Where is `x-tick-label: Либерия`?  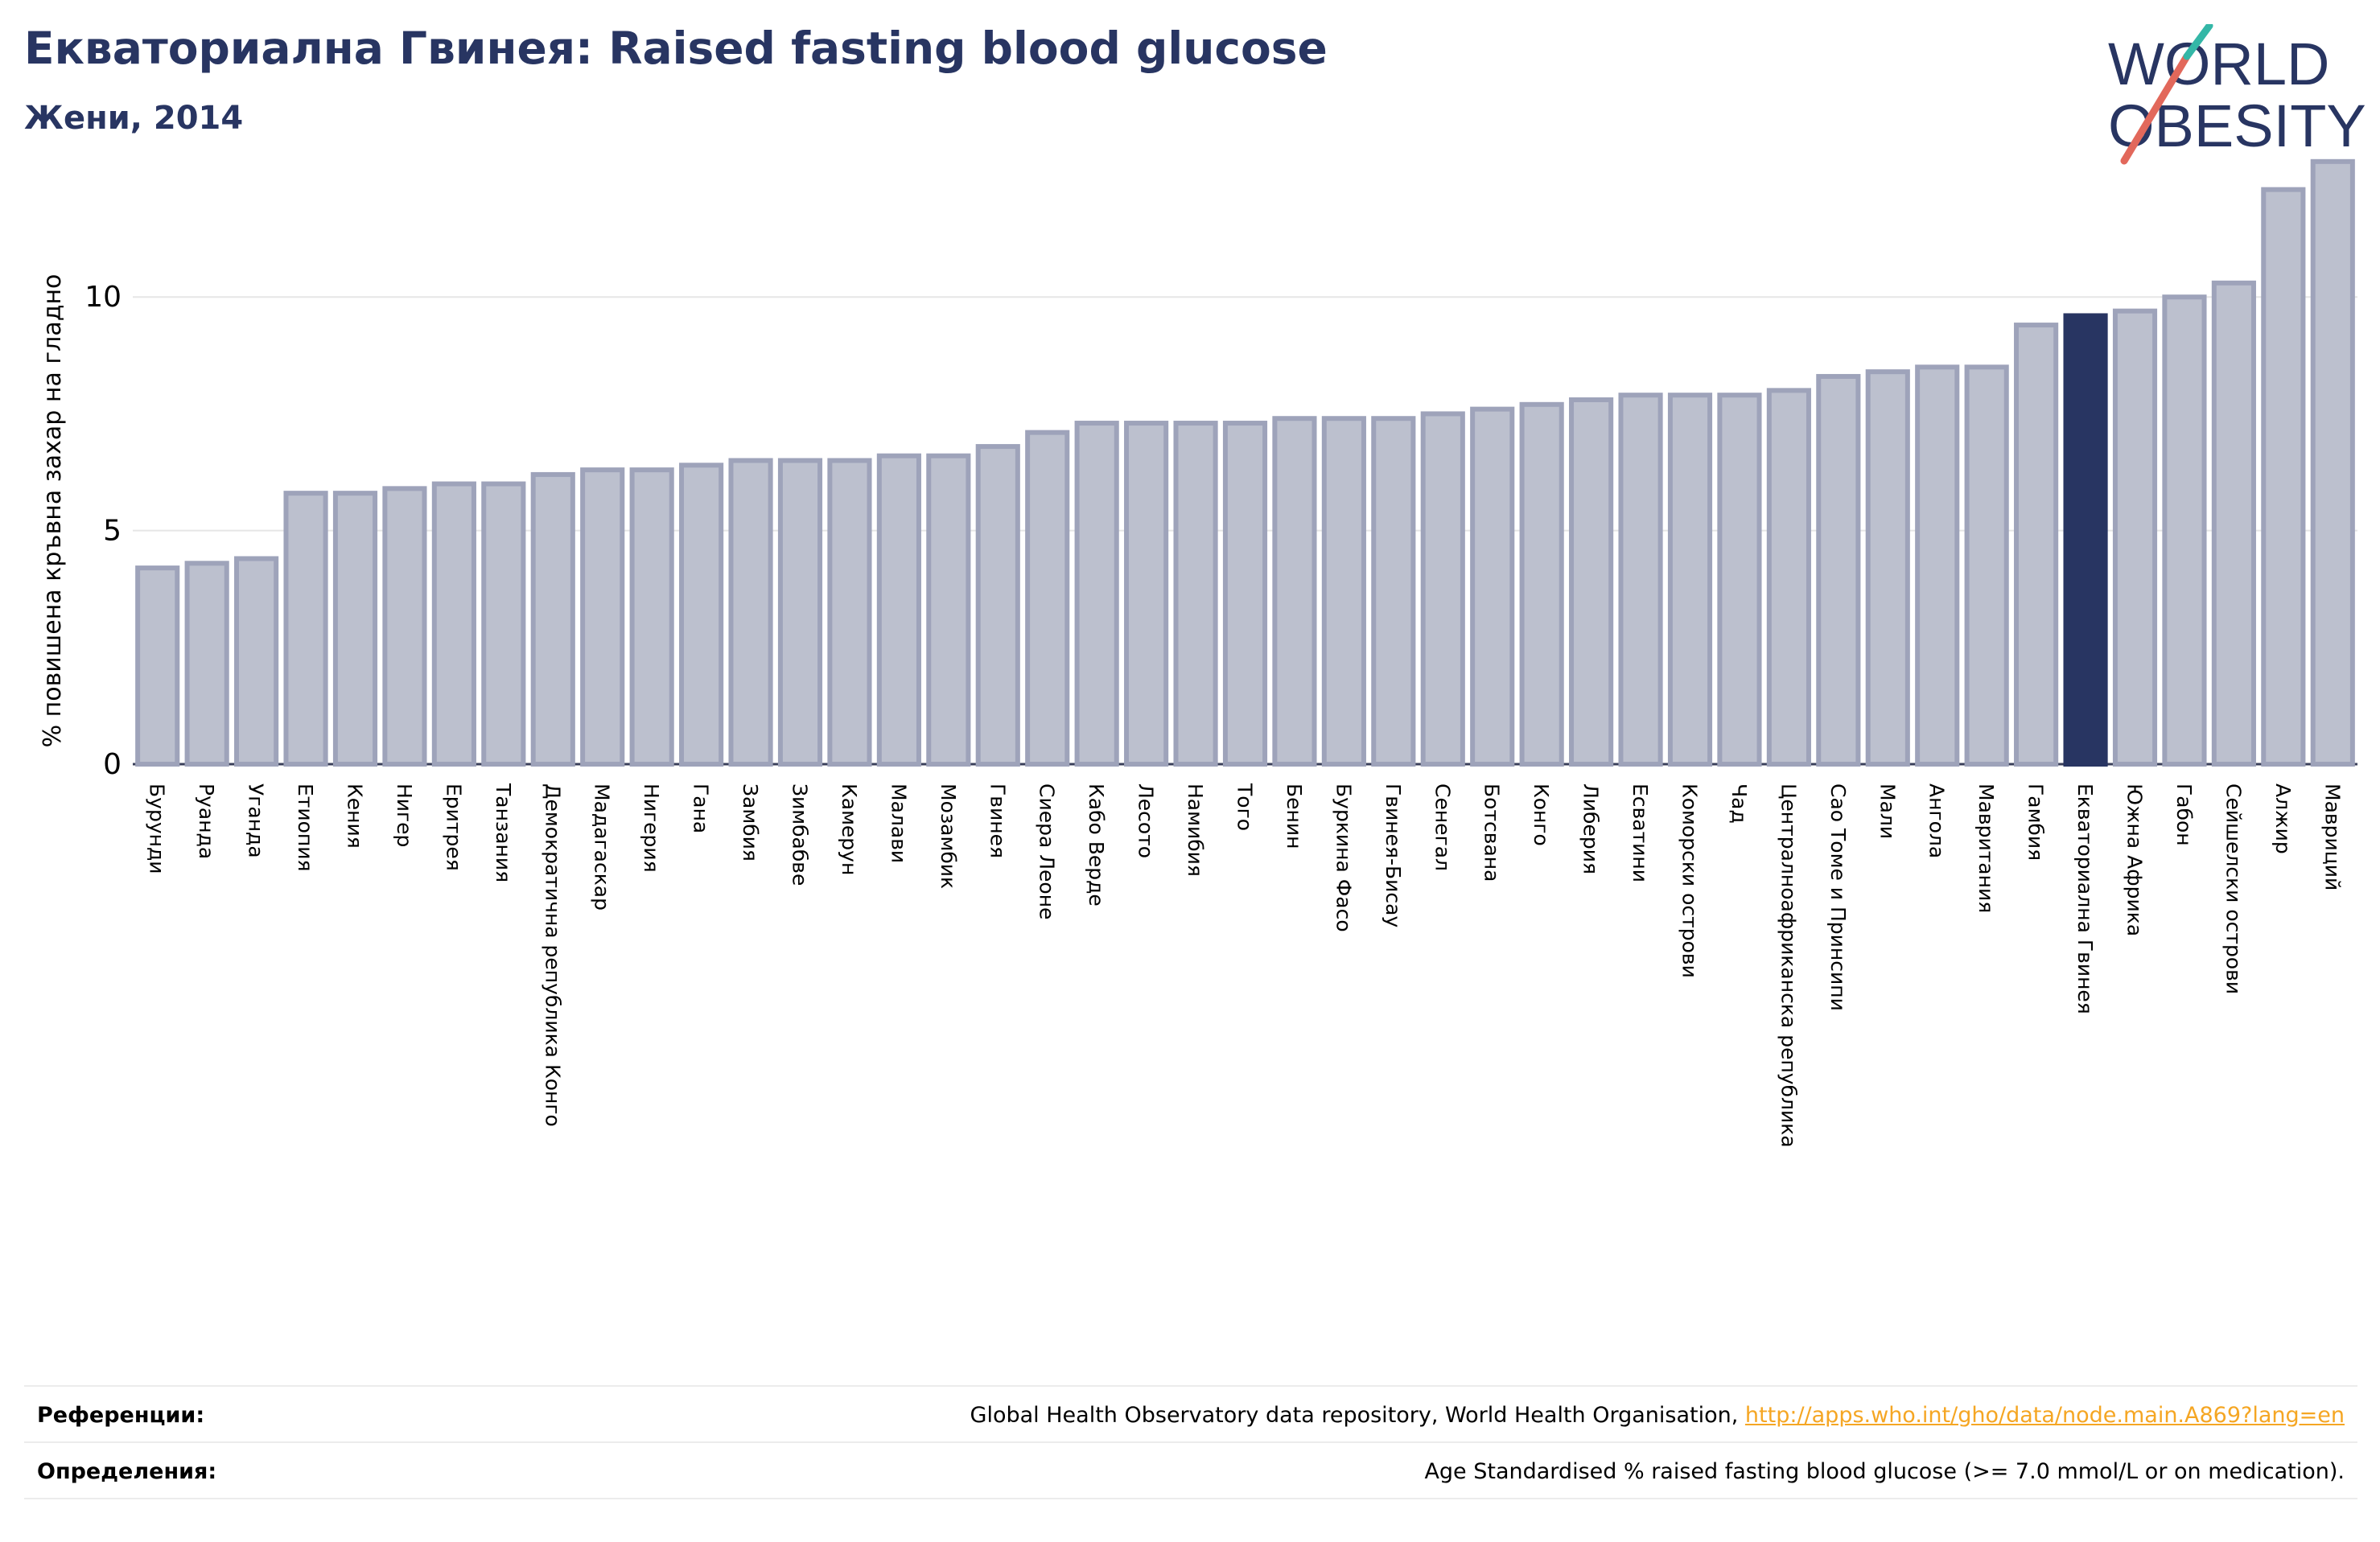
x-tick-label: Либерия is located at coordinates (1591, 828).